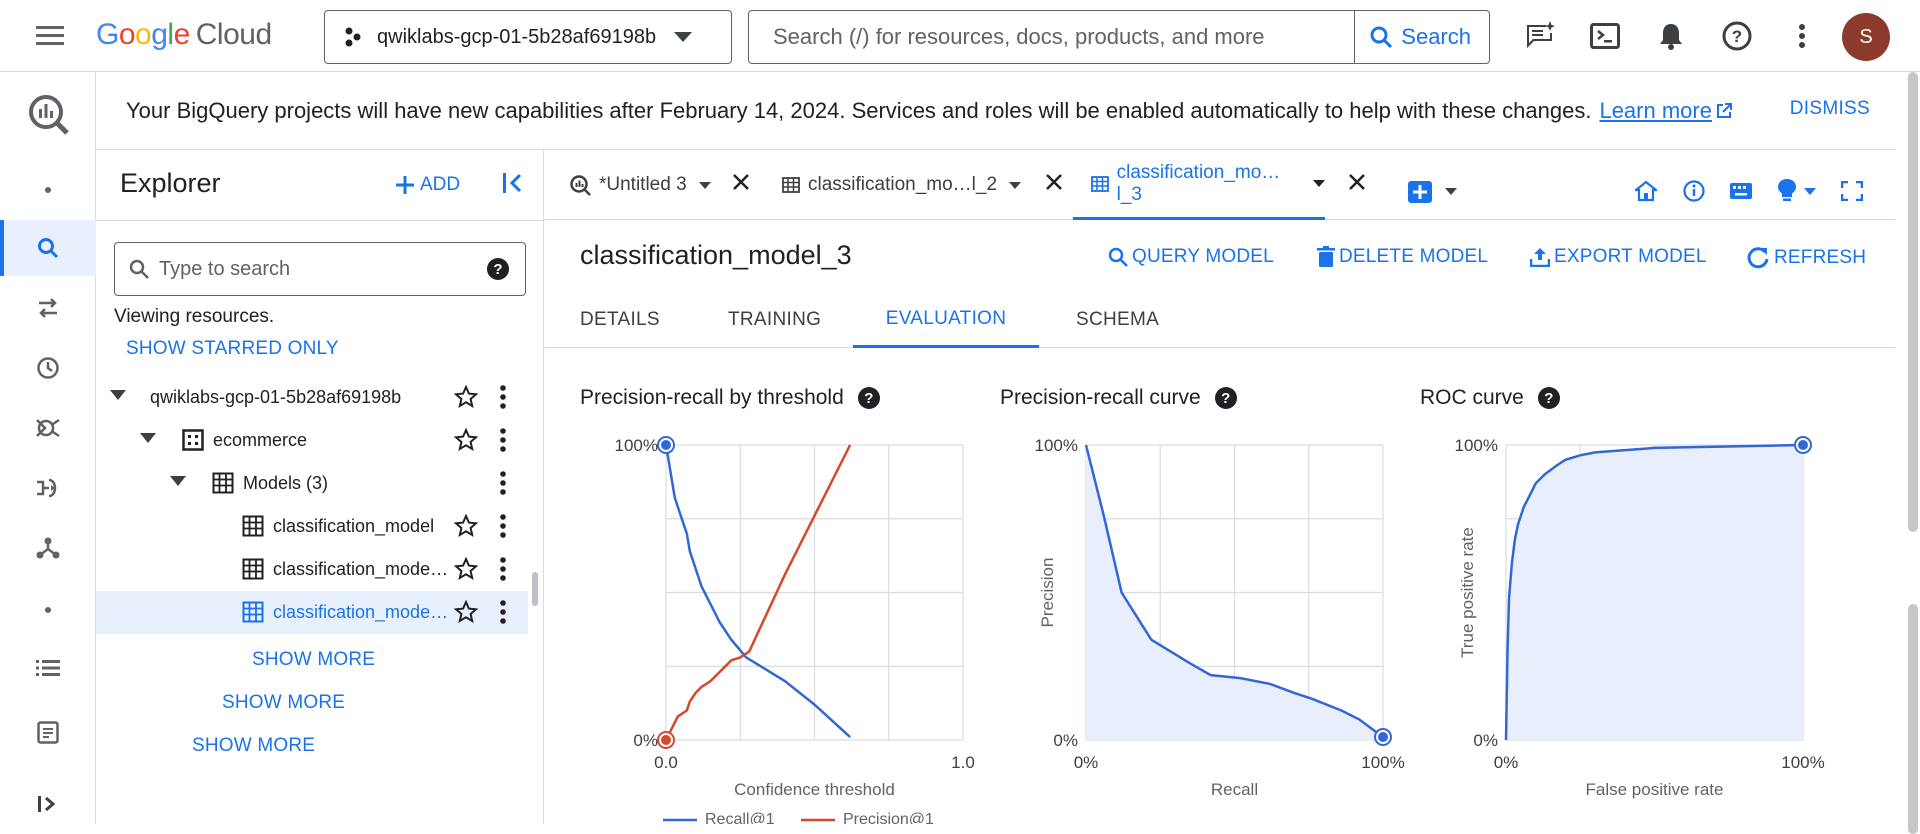  Describe the element at coordinates (48, 668) in the screenshot. I see `job-list-icon` at that location.